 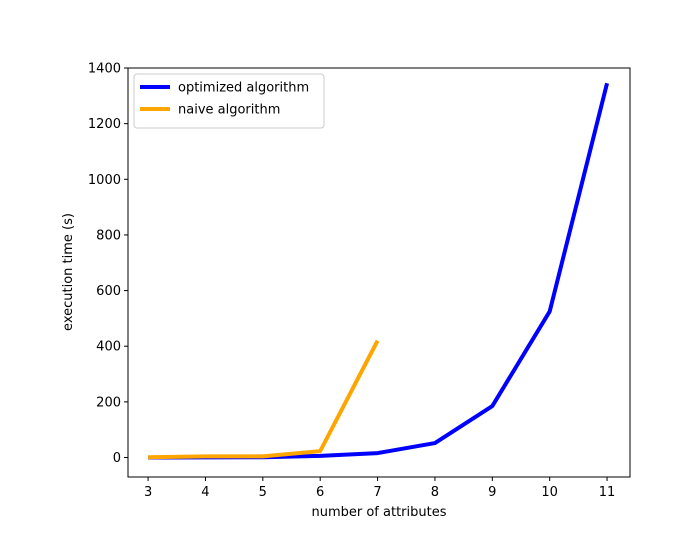 I want to click on x-tick-label: 5, so click(x=263, y=492).